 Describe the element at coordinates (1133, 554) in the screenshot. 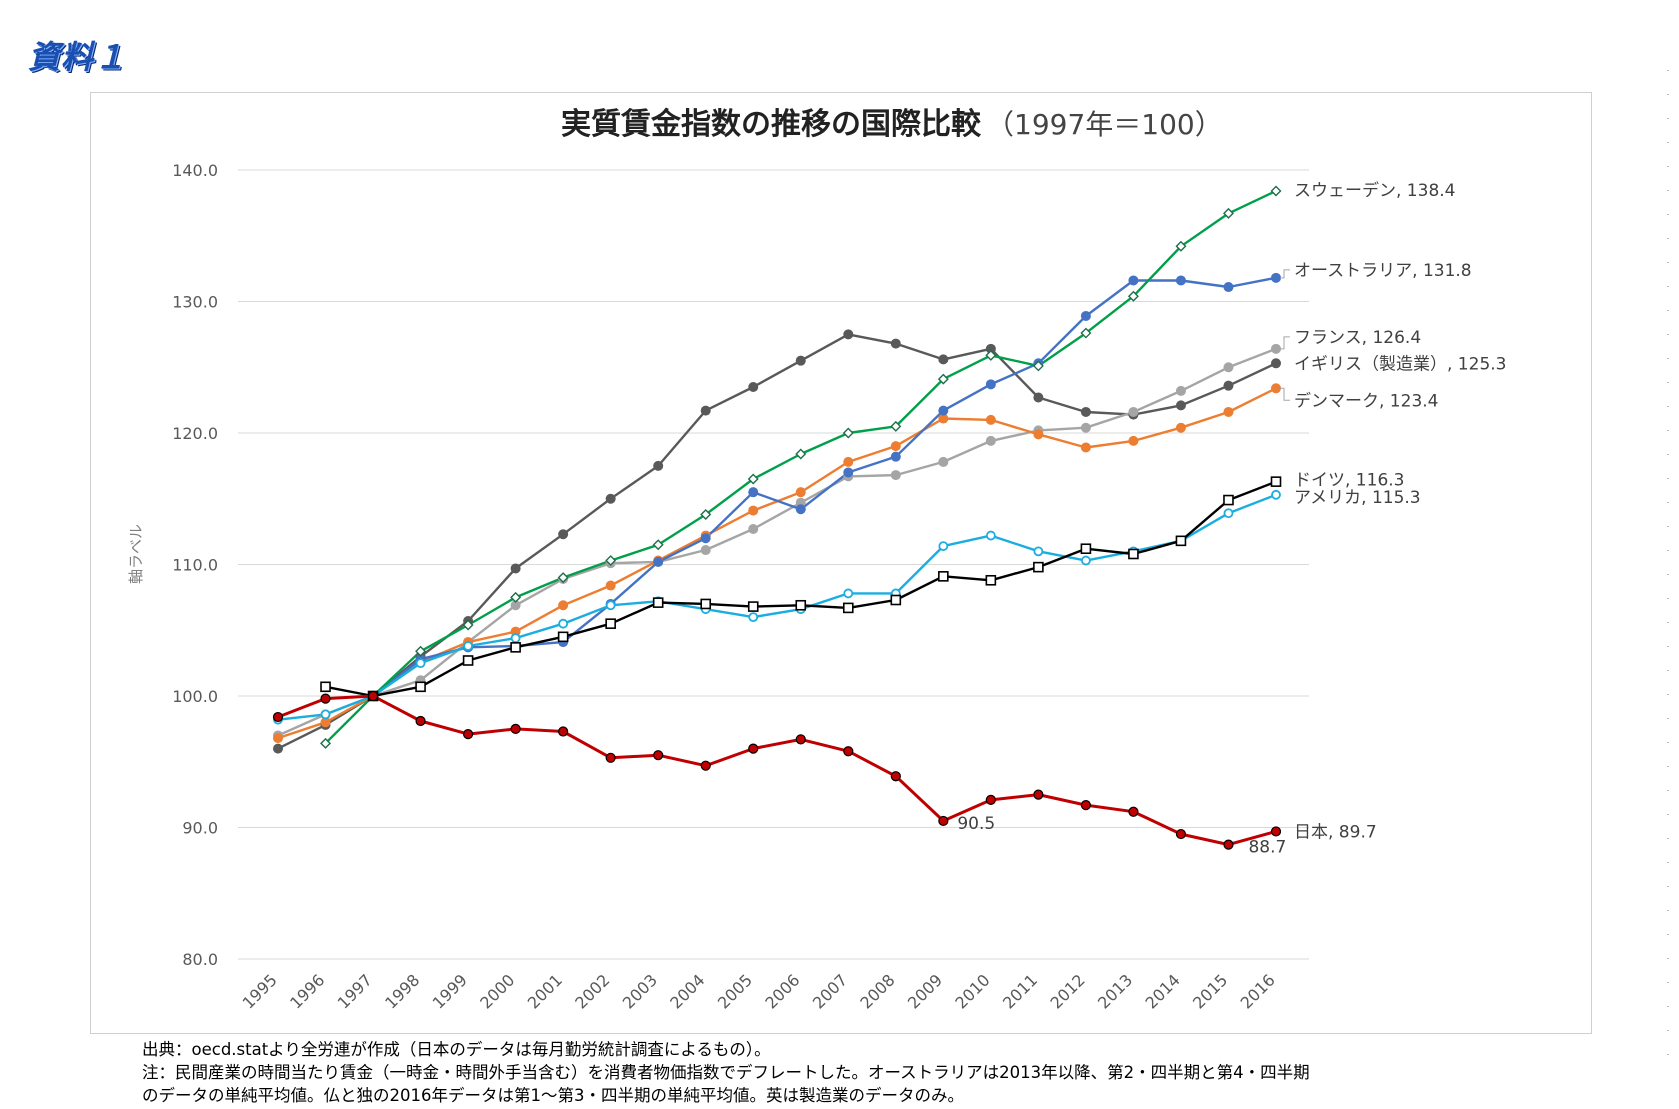

I see `marker-germany-2013` at that location.